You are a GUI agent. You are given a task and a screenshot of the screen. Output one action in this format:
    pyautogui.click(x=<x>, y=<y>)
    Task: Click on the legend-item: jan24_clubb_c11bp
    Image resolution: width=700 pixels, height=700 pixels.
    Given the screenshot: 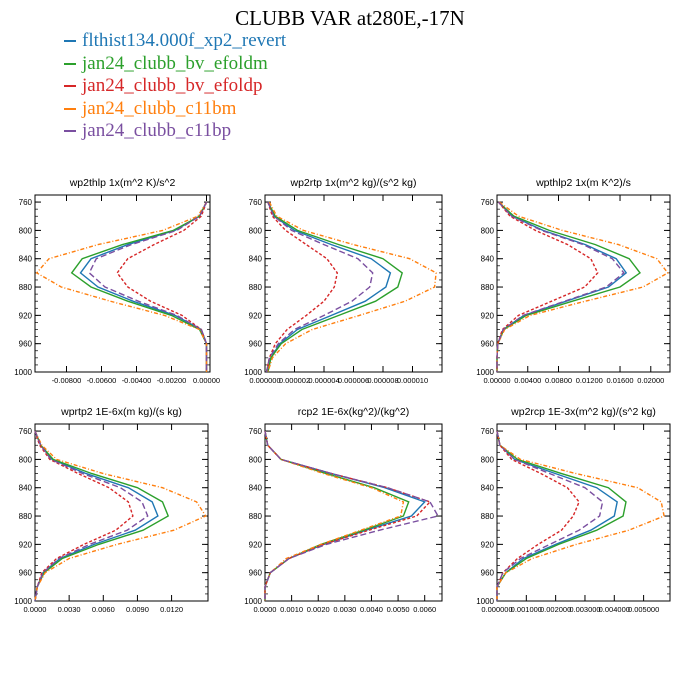 What is the action you would take?
    pyautogui.click(x=175, y=131)
    